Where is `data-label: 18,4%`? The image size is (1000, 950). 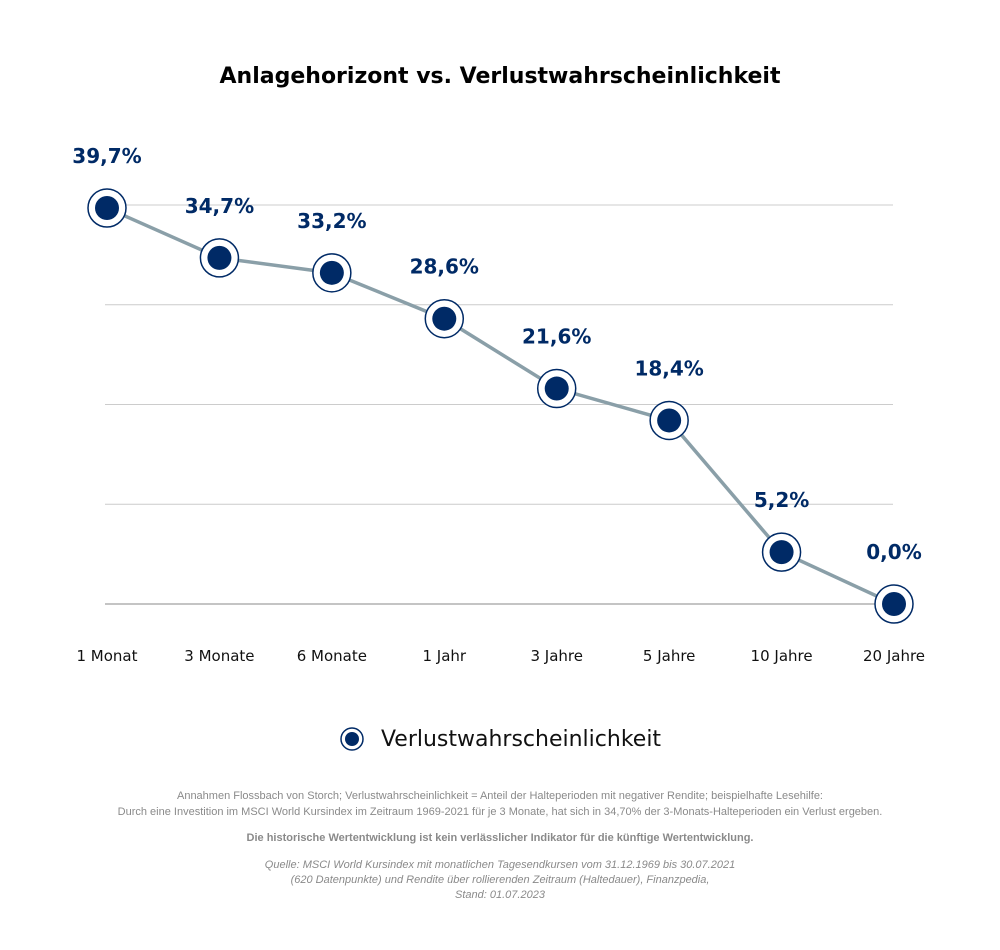
data-label: 18,4% is located at coordinates (668, 368).